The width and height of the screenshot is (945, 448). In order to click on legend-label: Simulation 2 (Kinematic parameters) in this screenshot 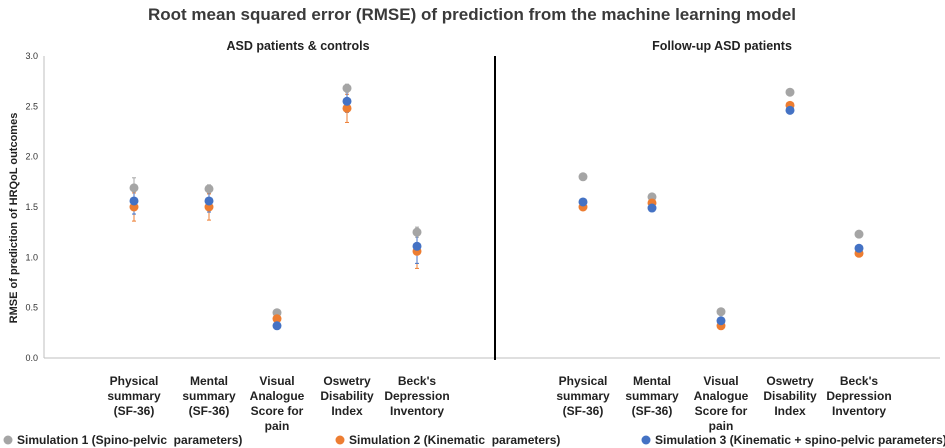, I will do `click(454, 440)`.